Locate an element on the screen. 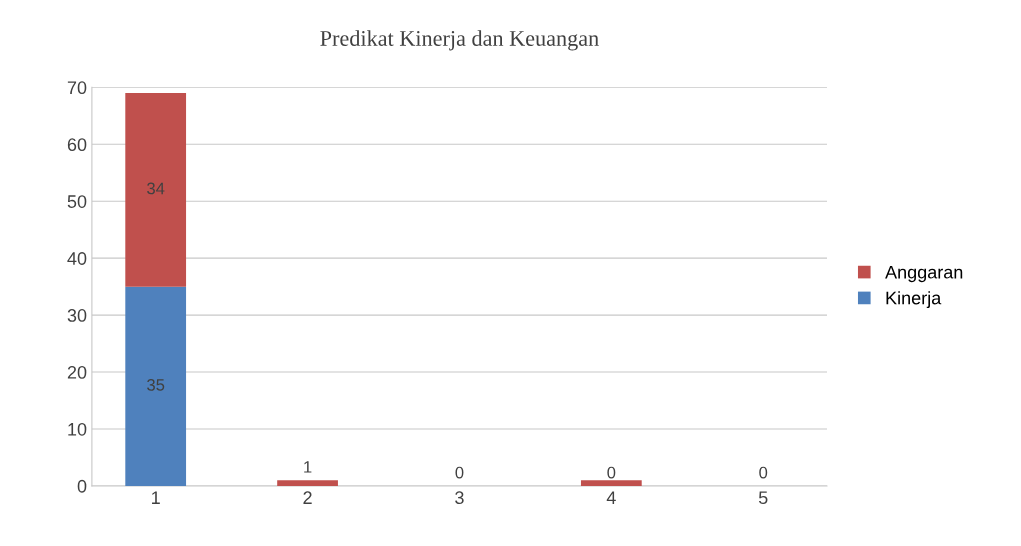 This screenshot has width=1021, height=546. y-tick-label: 20 is located at coordinates (77, 372).